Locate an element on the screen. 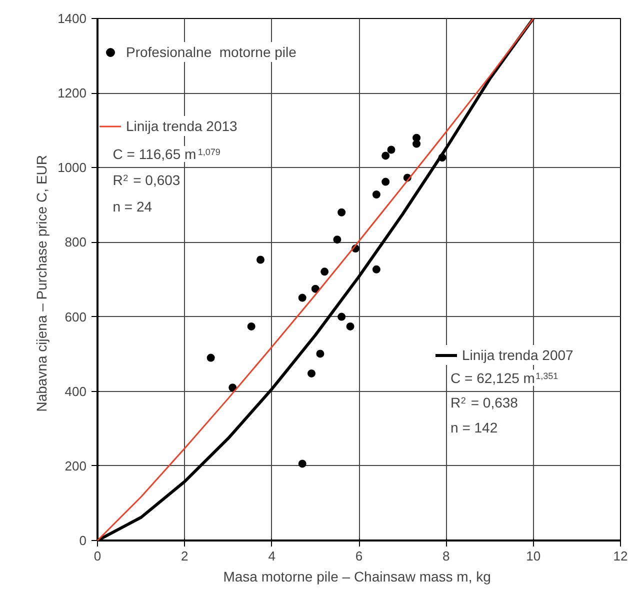 The width and height of the screenshot is (631, 612). y-tick-label: 400 is located at coordinates (75, 391).